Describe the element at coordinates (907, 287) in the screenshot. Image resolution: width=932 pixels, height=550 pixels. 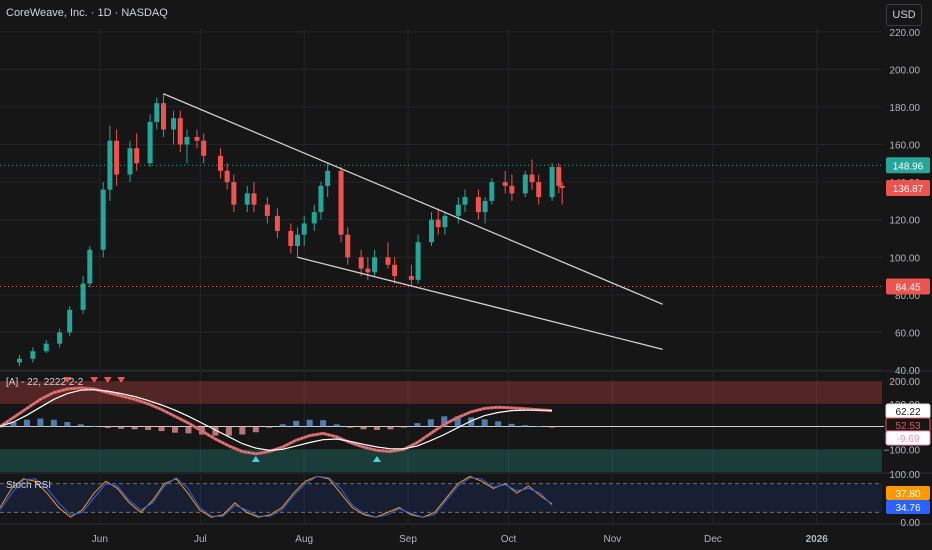
I see `price-label: 84.45` at that location.